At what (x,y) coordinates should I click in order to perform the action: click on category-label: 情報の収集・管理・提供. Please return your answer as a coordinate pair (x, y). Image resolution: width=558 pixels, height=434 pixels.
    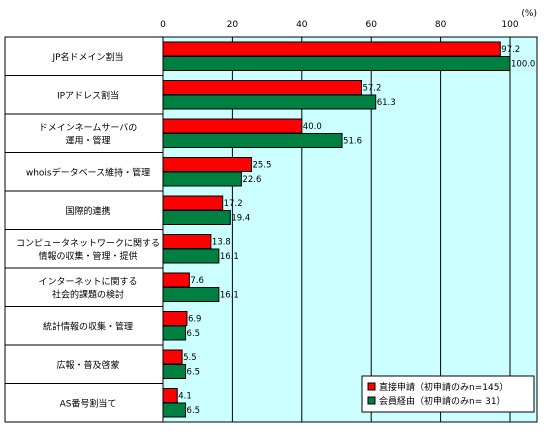
    Looking at the image, I should click on (87, 256).